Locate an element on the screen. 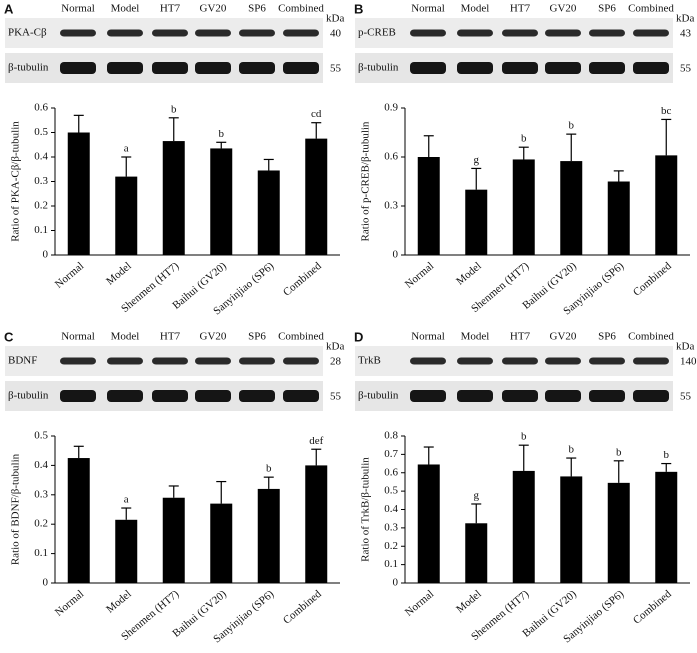  significance-label: bc is located at coordinates (666, 111).